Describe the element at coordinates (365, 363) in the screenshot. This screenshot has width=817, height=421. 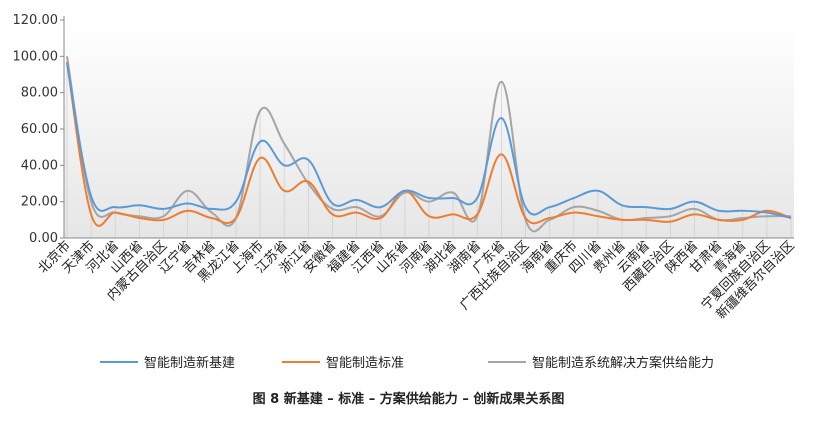
I see `legend-label: 智能制造标准` at that location.